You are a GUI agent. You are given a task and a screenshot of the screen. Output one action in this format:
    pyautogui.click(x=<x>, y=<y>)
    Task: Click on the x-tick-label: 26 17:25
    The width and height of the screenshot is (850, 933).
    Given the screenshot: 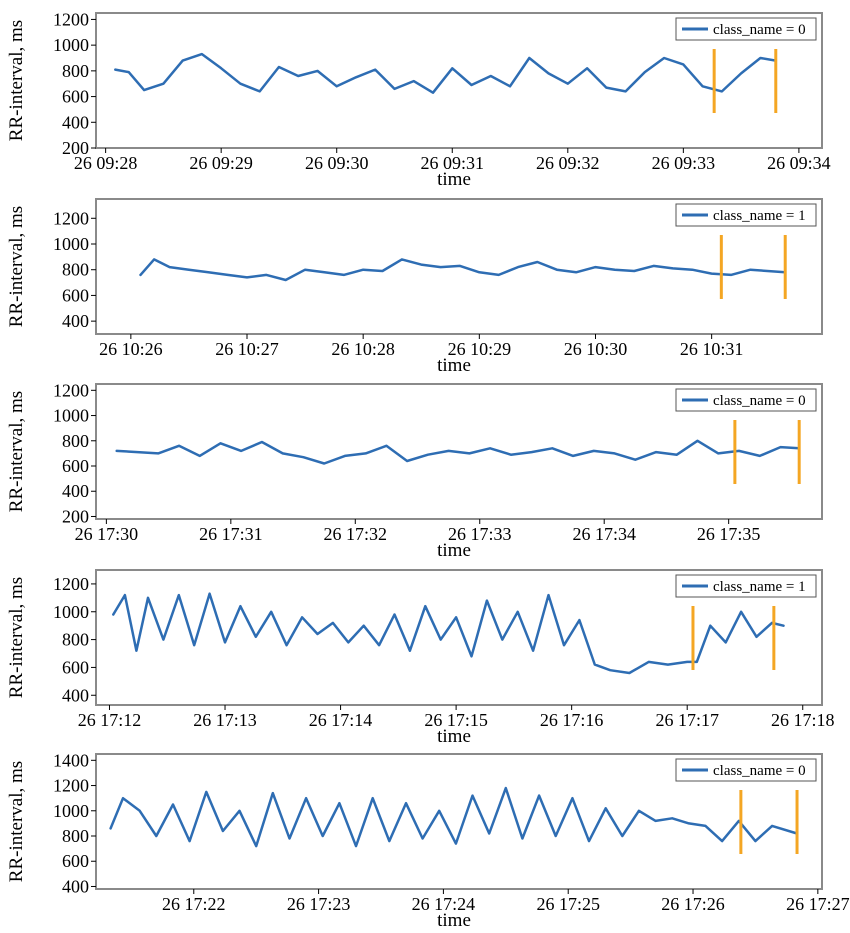 What is the action you would take?
    pyautogui.click(x=568, y=904)
    